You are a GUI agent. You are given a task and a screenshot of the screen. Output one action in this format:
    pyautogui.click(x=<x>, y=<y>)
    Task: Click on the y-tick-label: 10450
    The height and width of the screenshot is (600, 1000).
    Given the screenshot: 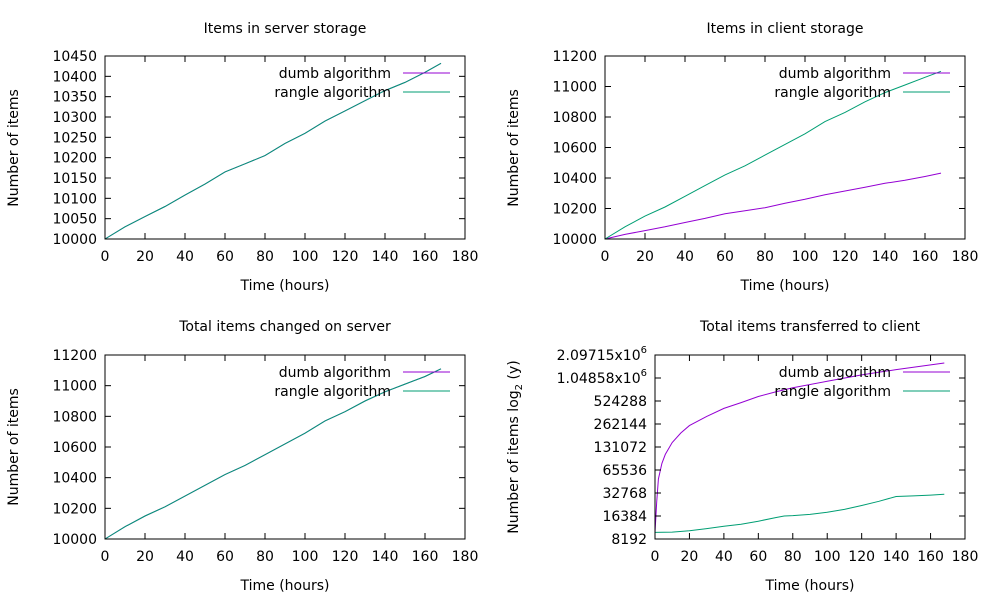 What is the action you would take?
    pyautogui.click(x=74, y=57)
    